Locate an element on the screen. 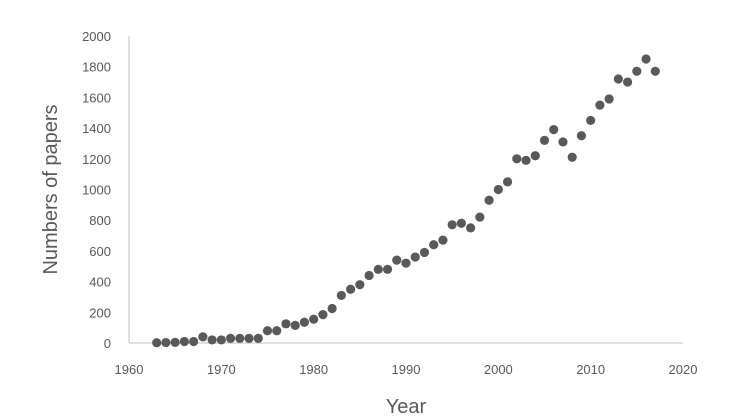  x-tick-label: 1980 is located at coordinates (313, 369).